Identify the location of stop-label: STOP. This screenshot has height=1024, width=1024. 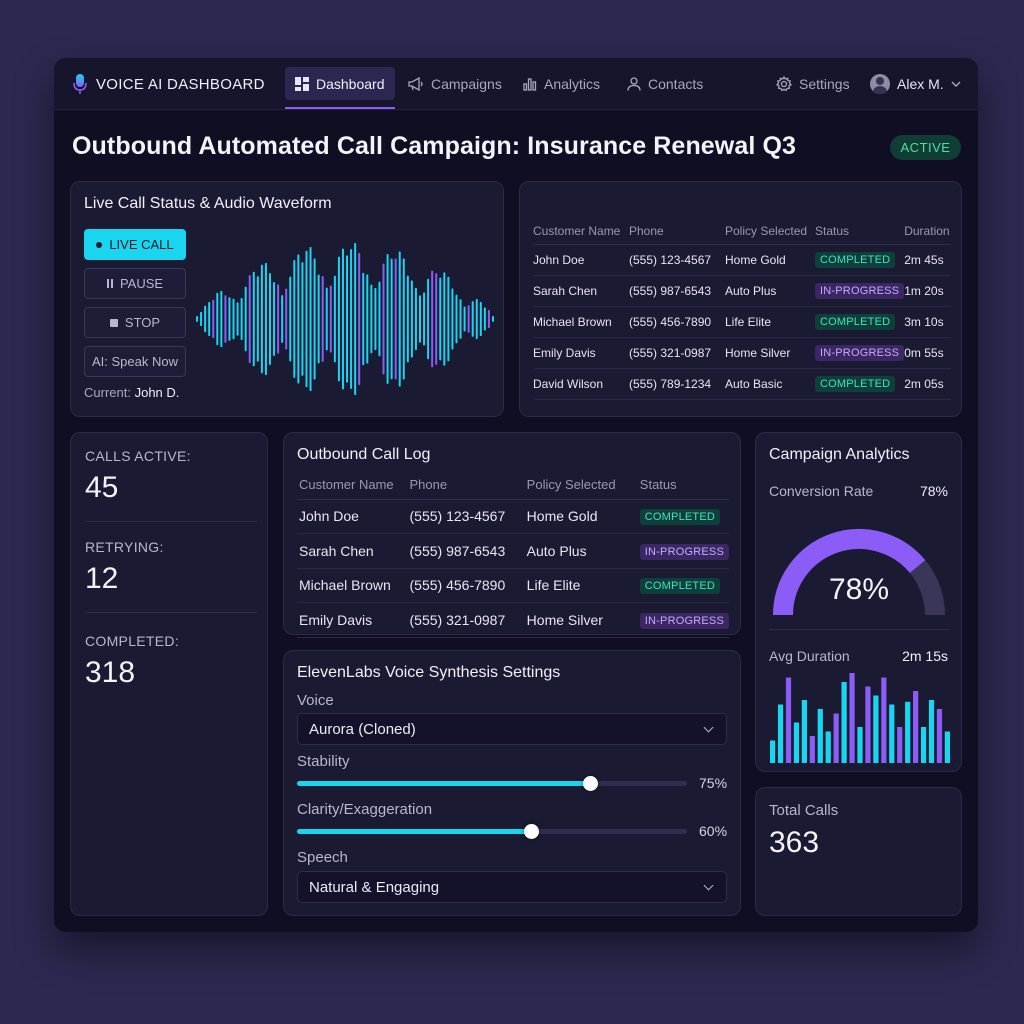
(142, 322).